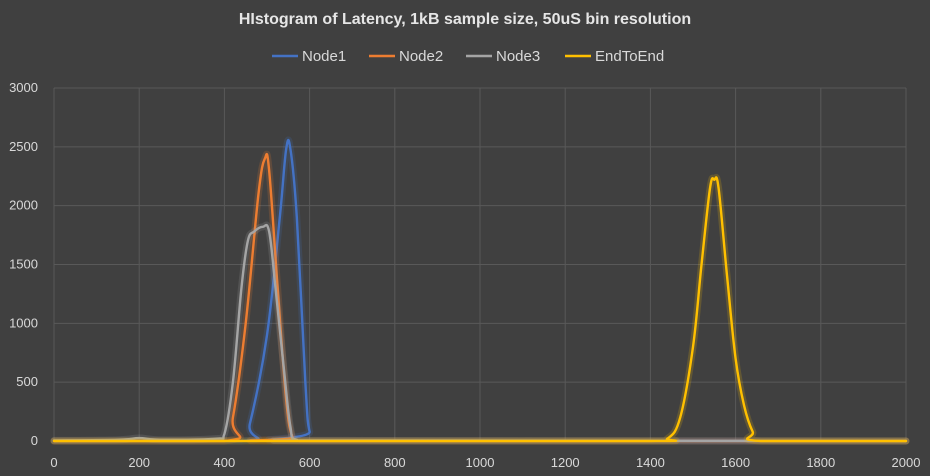 The width and height of the screenshot is (930, 476). What do you see at coordinates (518, 56) in the screenshot?
I see `legend-label-node3: Node3` at bounding box center [518, 56].